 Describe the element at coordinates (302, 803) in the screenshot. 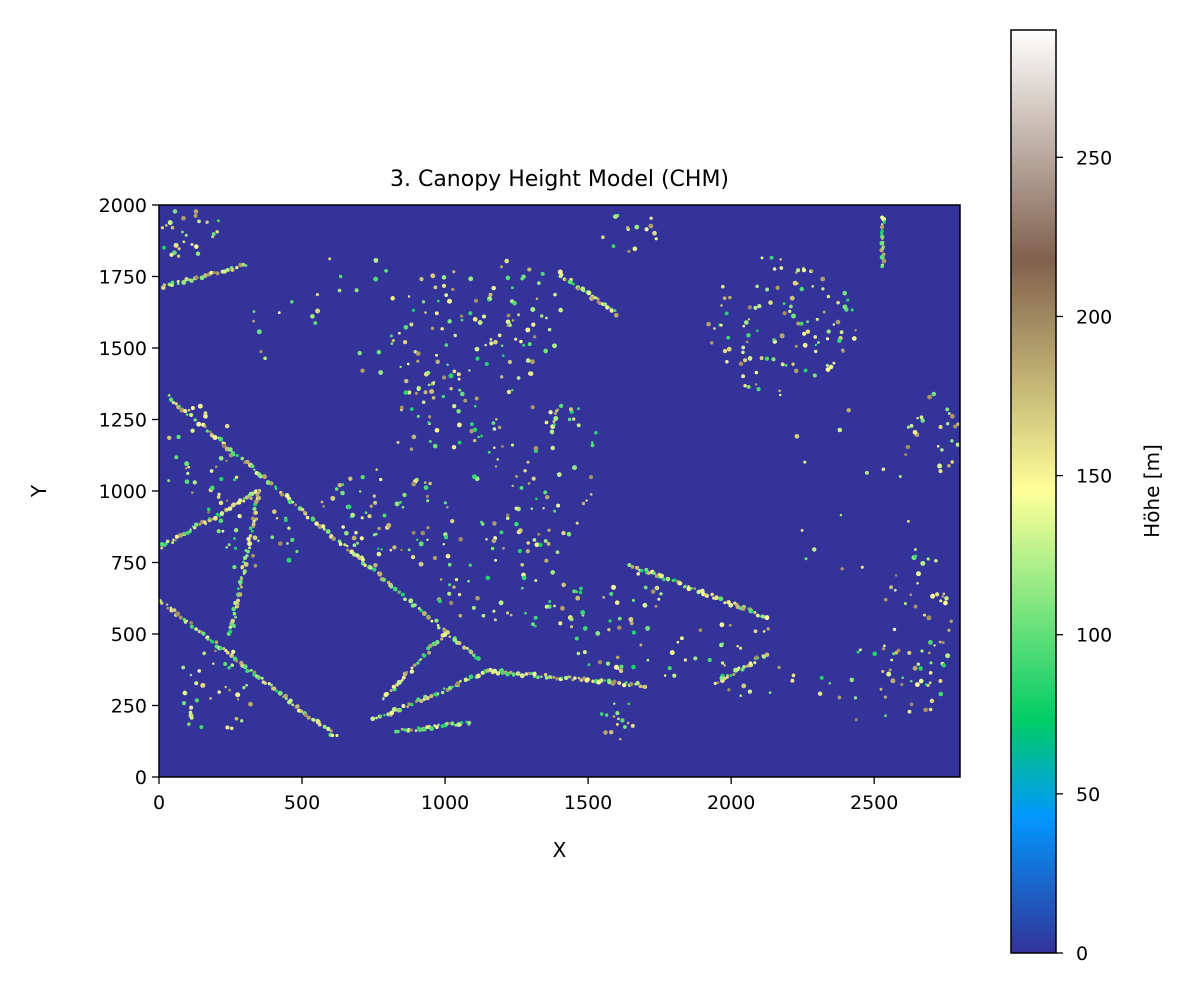

I see `x-tick-label: 500` at that location.